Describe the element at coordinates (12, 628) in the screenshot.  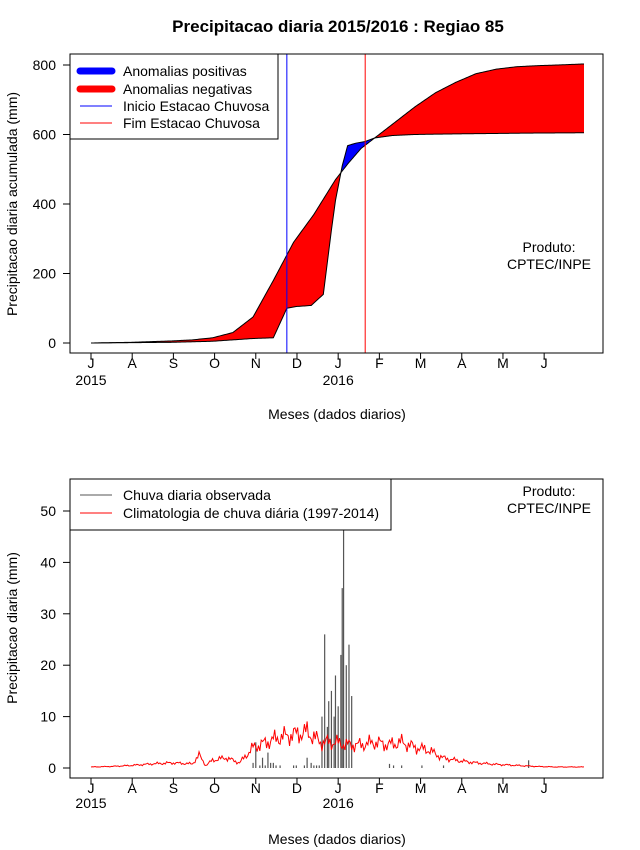
I see `y-axis-label: Precipitacao diaria (mm)` at that location.